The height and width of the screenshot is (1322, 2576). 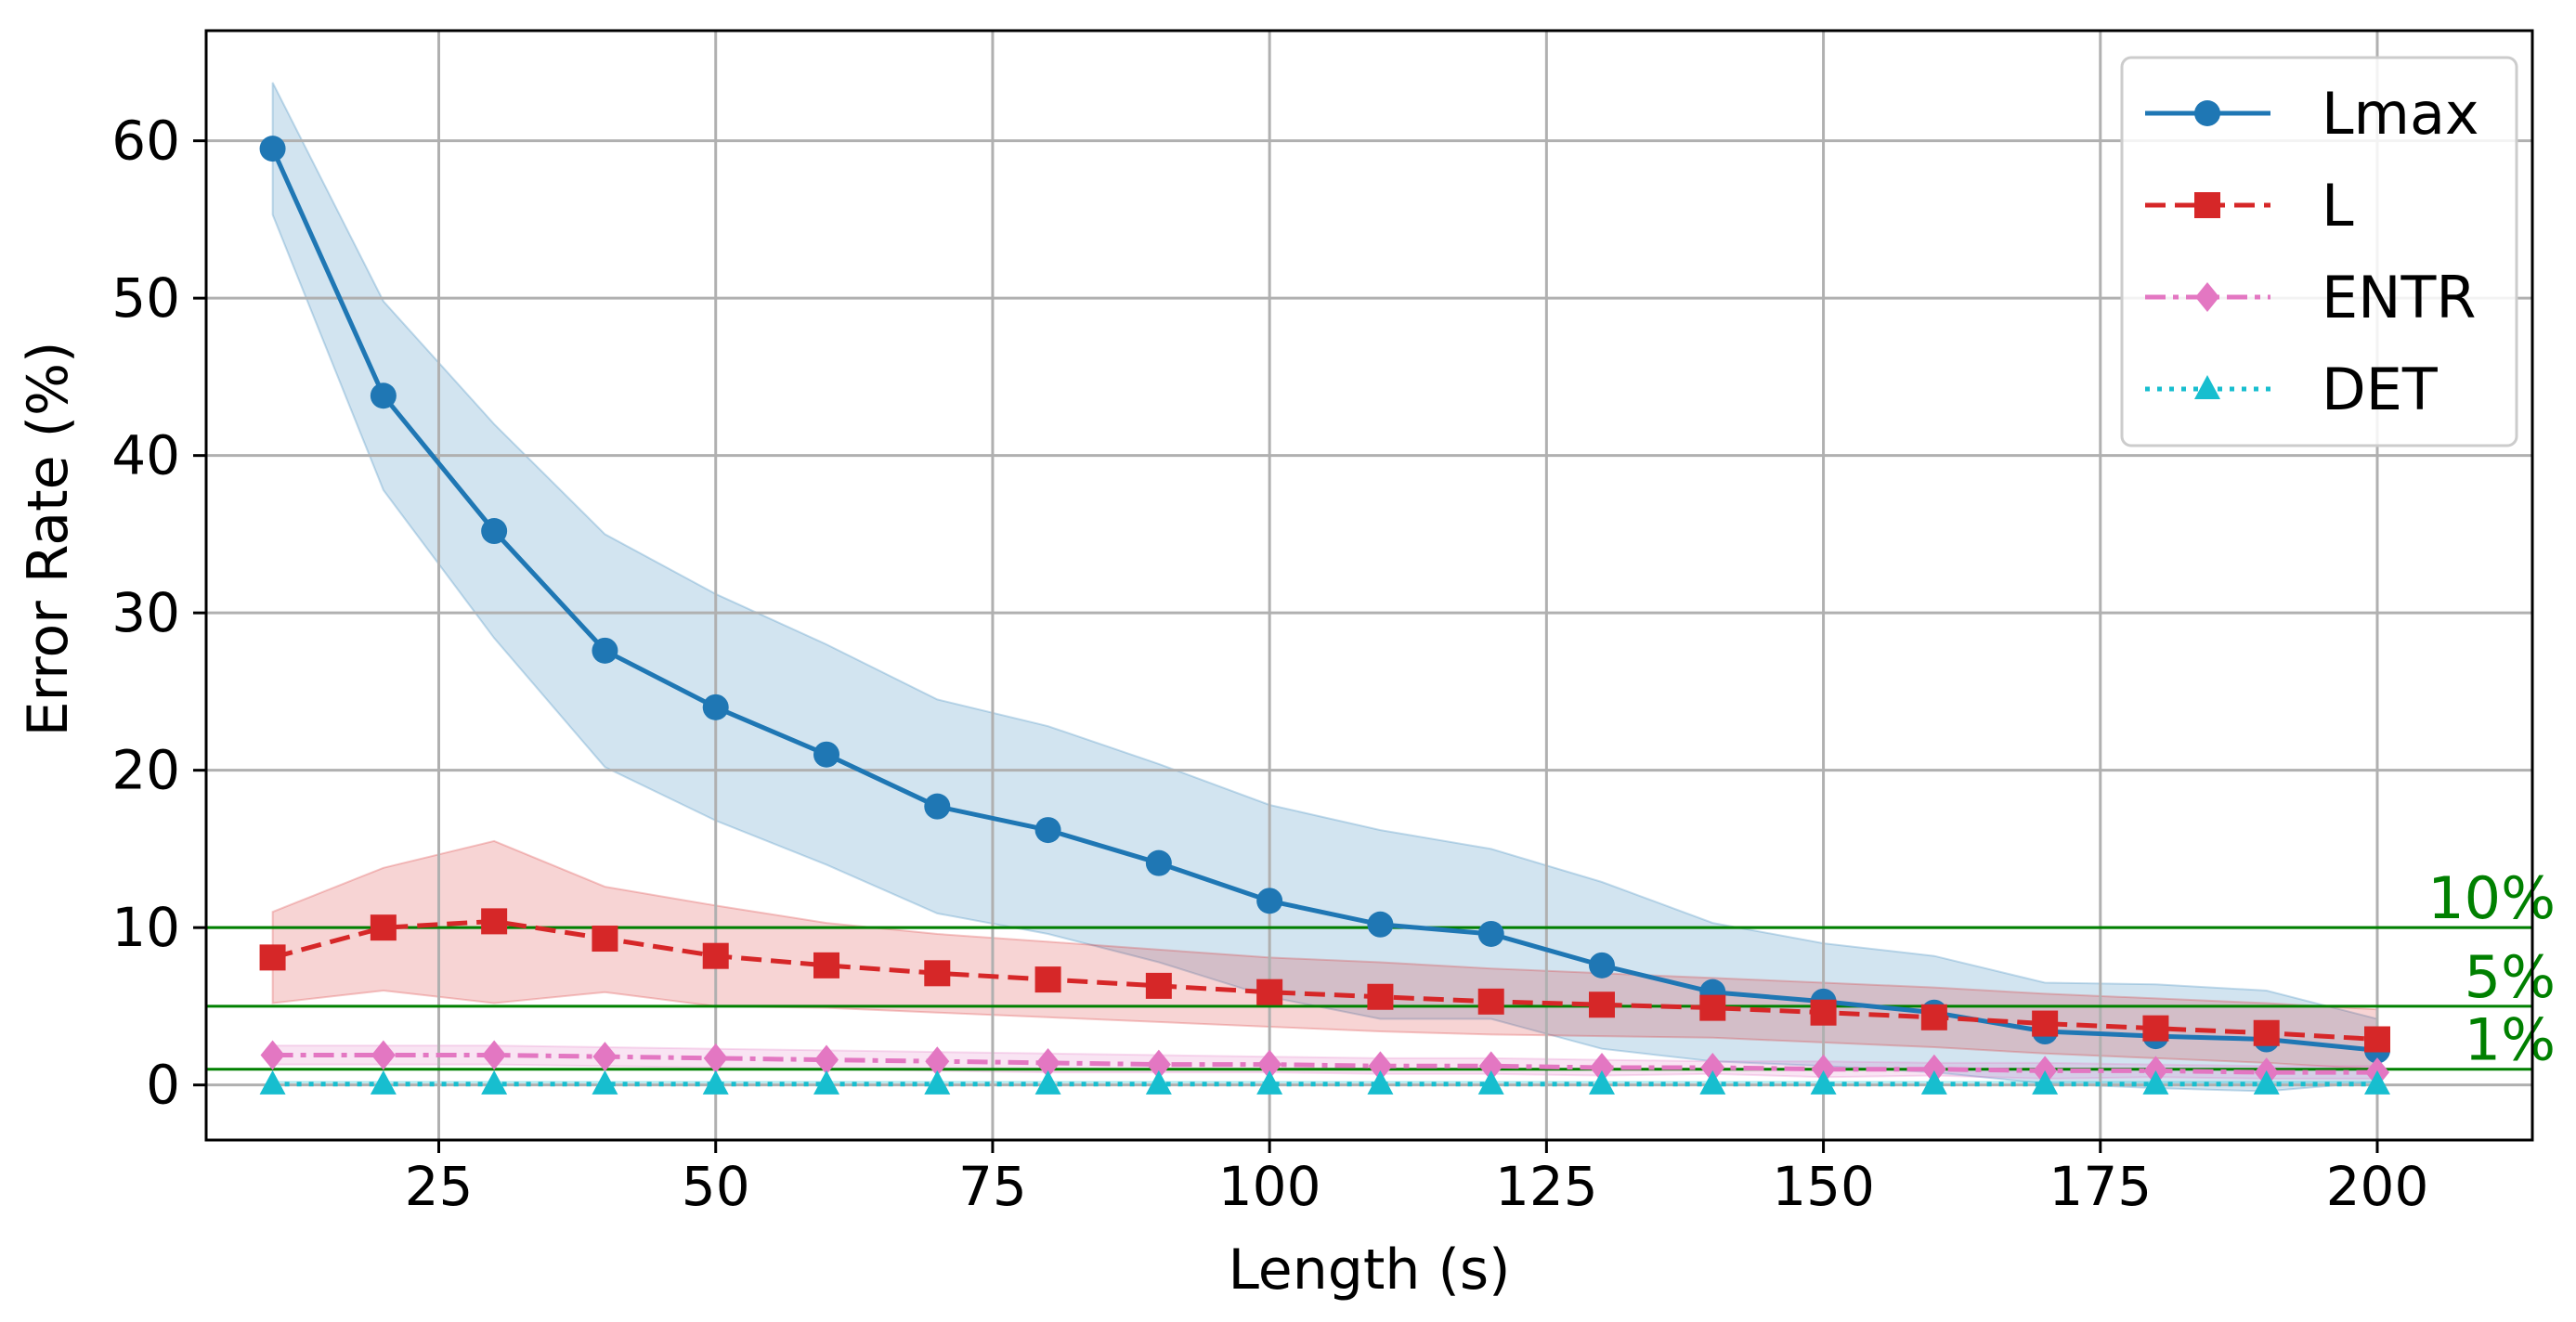 What do you see at coordinates (2338, 206) in the screenshot?
I see `legend-label-l: L` at bounding box center [2338, 206].